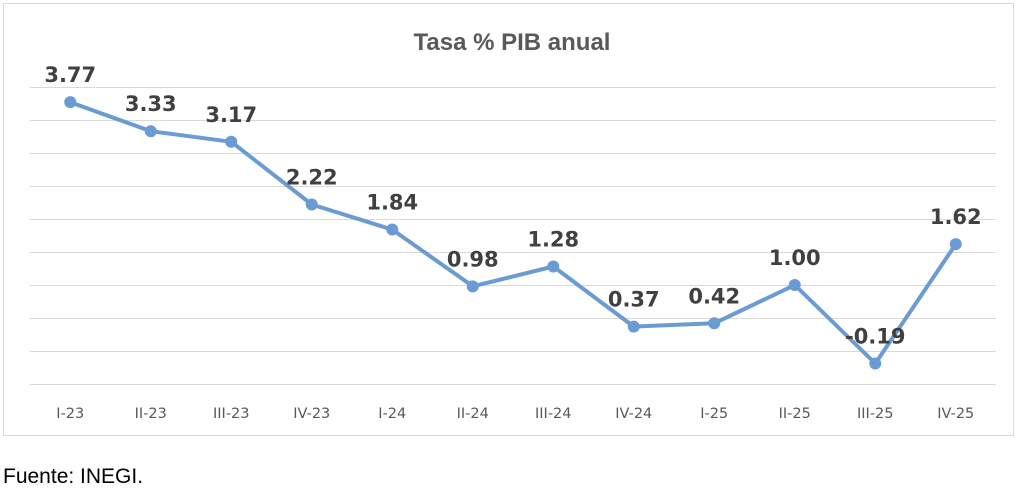 This screenshot has height=499, width=1024. What do you see at coordinates (955, 414) in the screenshot?
I see `x-tick-label: IV-25` at bounding box center [955, 414].